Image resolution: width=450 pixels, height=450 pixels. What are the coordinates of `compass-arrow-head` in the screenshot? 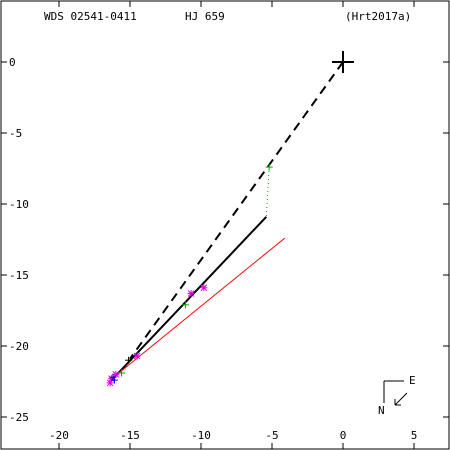 It's located at (397, 402).